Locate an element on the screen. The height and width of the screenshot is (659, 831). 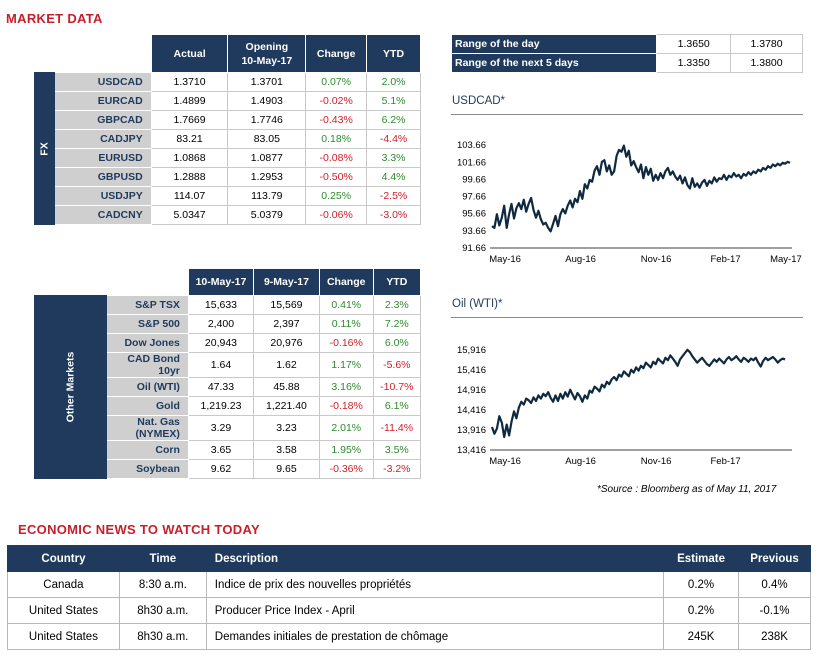
series-line is located at coordinates (641, 188).